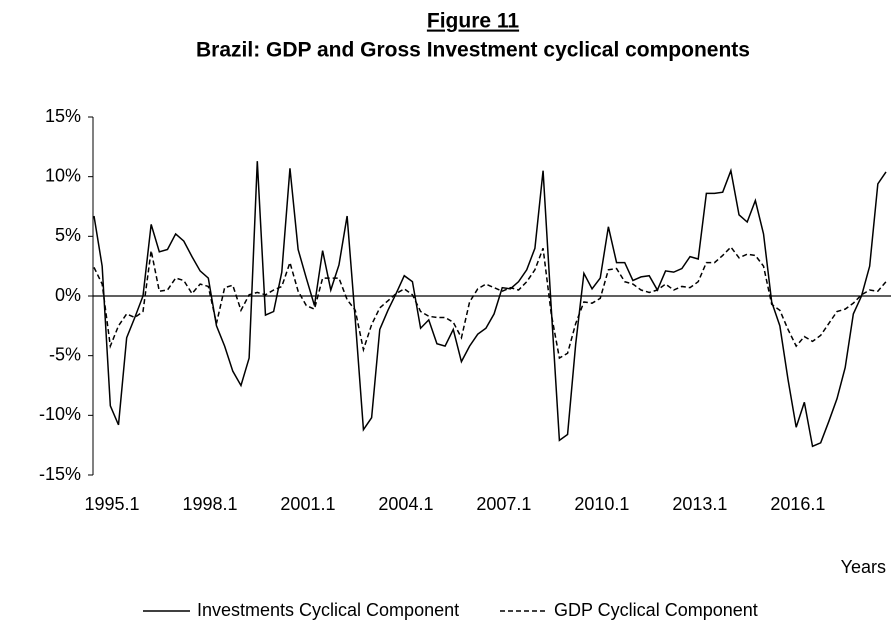 This screenshot has height=637, width=891. What do you see at coordinates (797, 504) in the screenshot?
I see `x-tick-label: 2016.1` at bounding box center [797, 504].